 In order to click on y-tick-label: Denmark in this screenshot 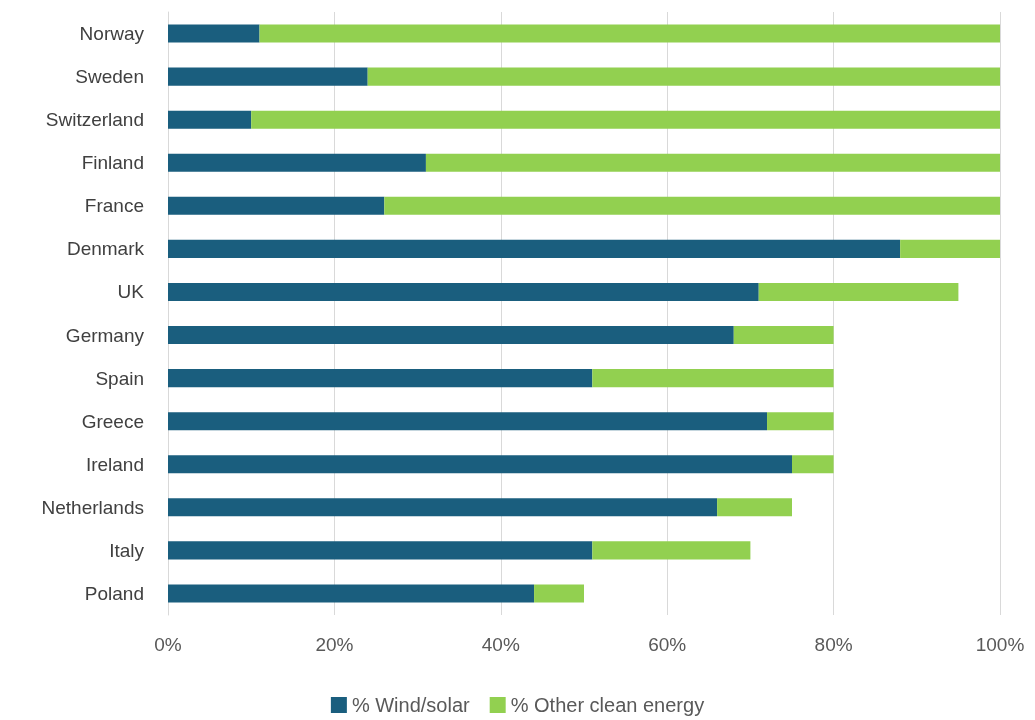, I will do `click(105, 249)`.